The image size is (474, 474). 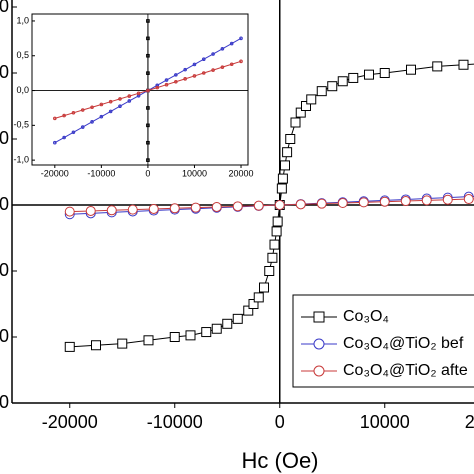 What do you see at coordinates (403, 343) in the screenshot?
I see `legend-label: Co₃O₄@TiO₂ bef` at bounding box center [403, 343].